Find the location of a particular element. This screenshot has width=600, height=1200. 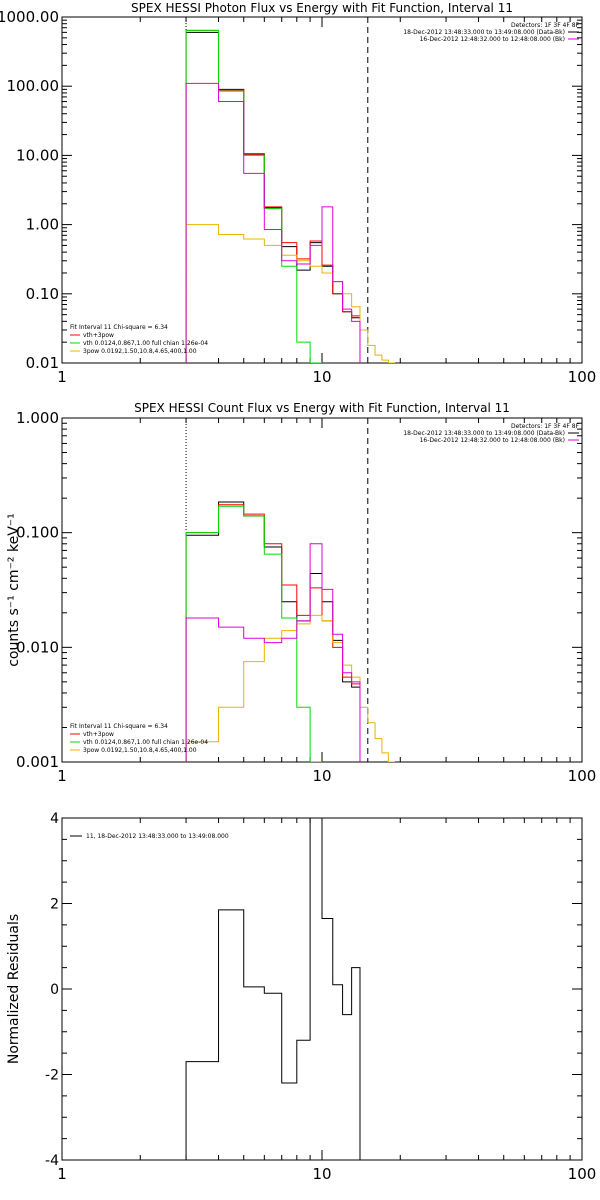

y-tick-label: 0.10 is located at coordinates (42, 294).